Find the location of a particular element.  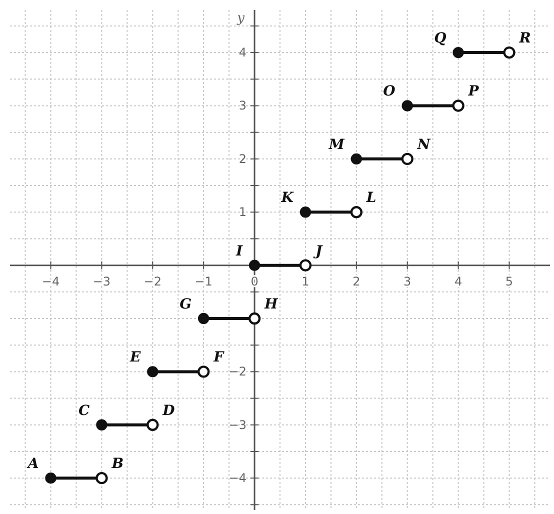

annotation: A is located at coordinates (32, 464).